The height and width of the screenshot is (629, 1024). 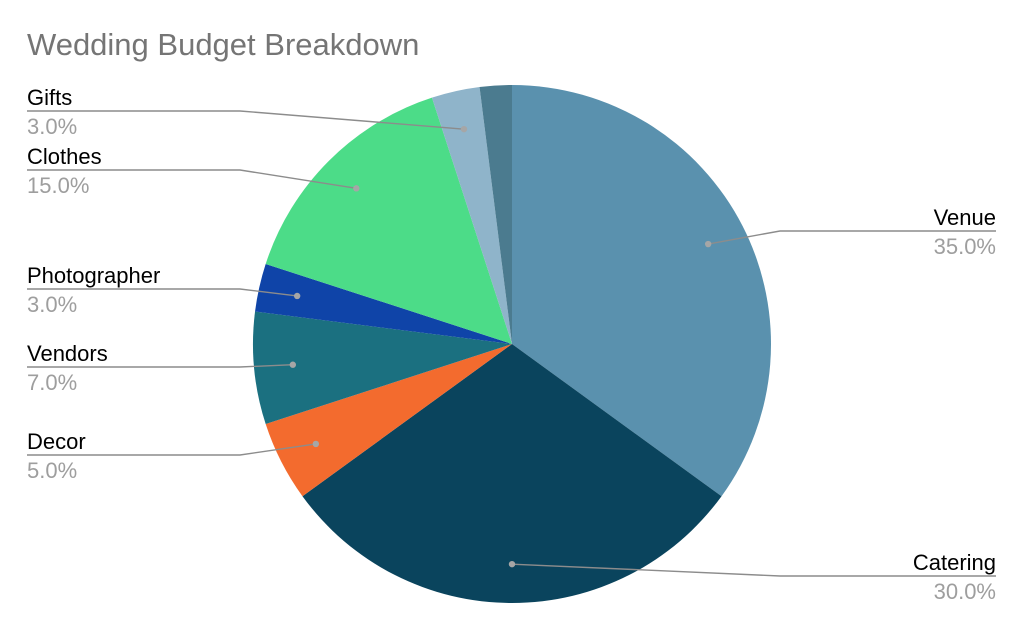 What do you see at coordinates (965, 591) in the screenshot?
I see `slice-percent-catering: 30.0%` at bounding box center [965, 591].